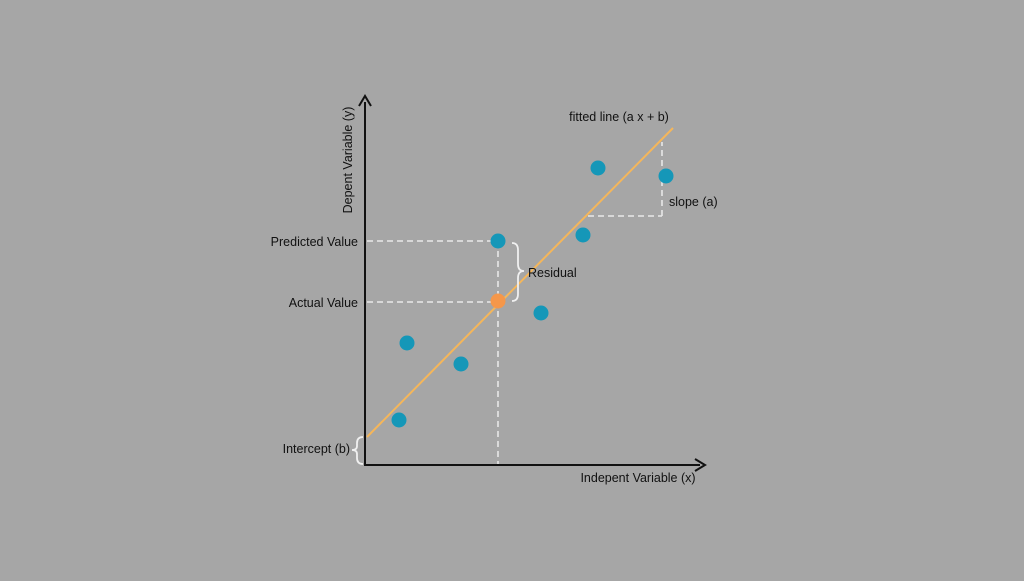 The width and height of the screenshot is (1024, 581). What do you see at coordinates (637, 478) in the screenshot?
I see `x-axis-label: Indepent Variable (x)` at bounding box center [637, 478].